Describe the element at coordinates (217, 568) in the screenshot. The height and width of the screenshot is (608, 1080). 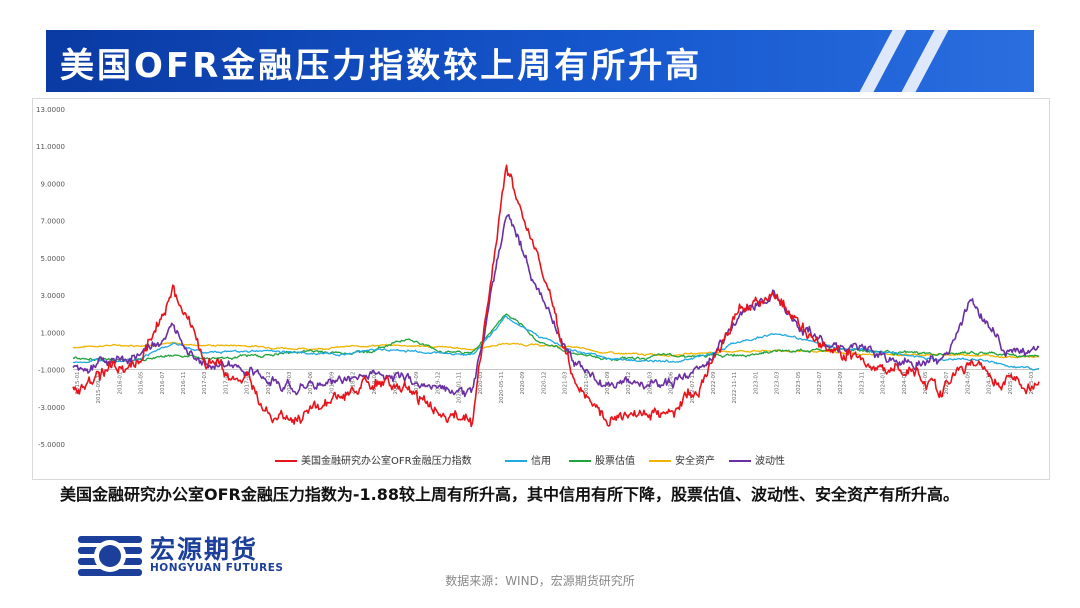
I see `logo-english-text: HONGYUAN FUTURES` at that location.